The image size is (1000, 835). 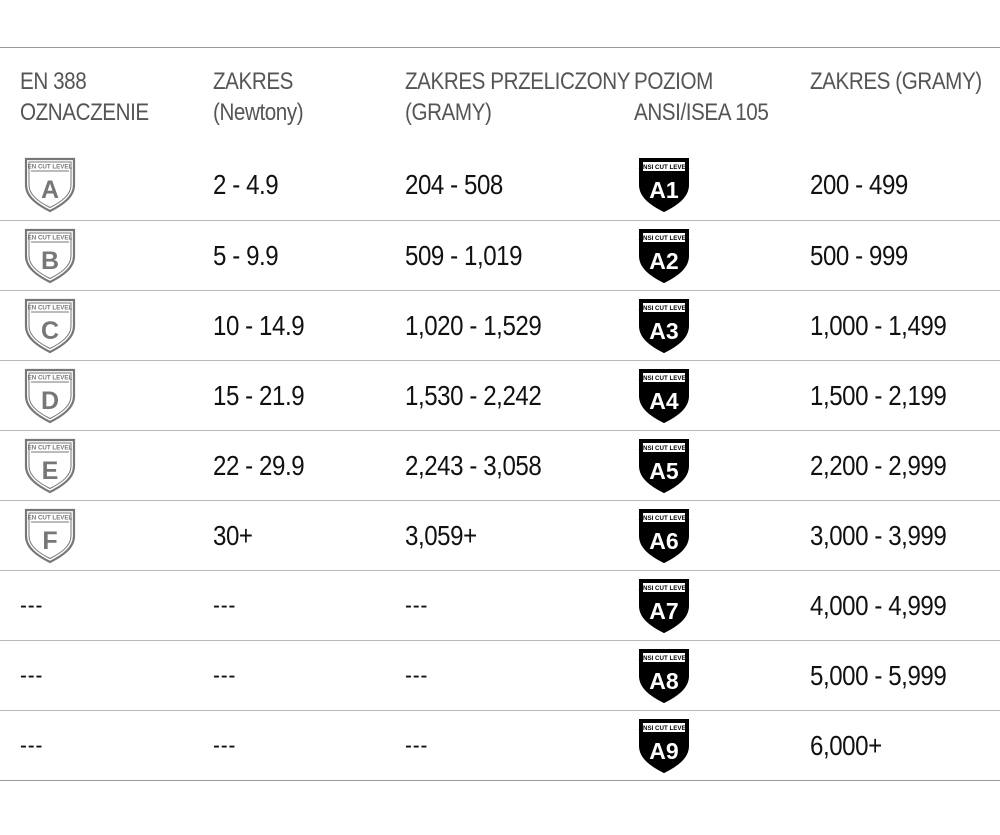 I want to click on ansi-range-grams: 6,000+, so click(x=846, y=745).